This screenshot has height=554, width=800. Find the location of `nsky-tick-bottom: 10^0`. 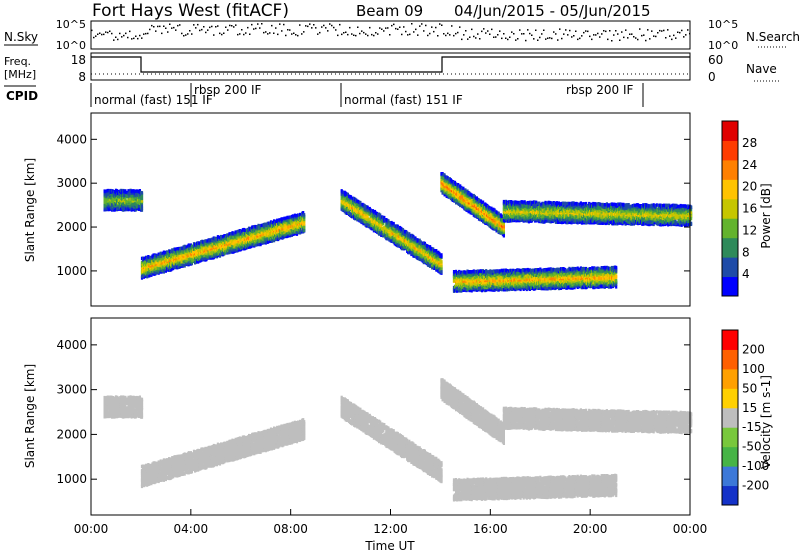

nsky-tick-bottom: 10^0 is located at coordinates (71, 45).